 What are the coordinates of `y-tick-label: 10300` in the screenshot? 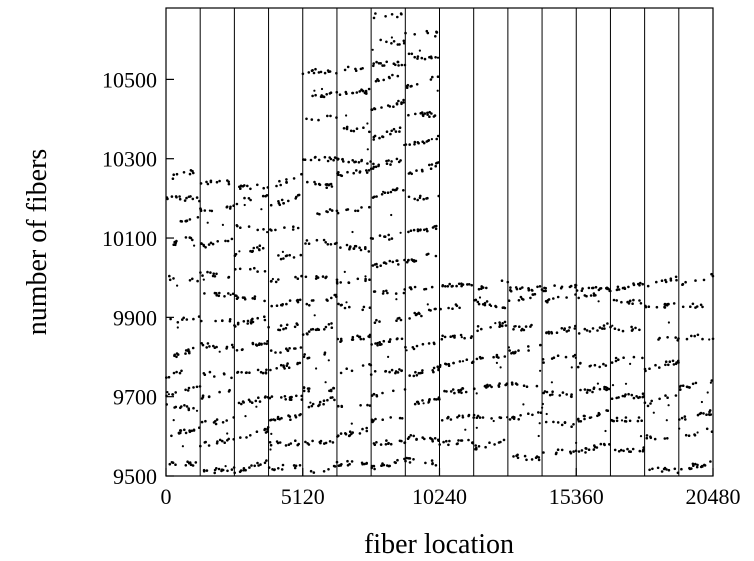 It's located at (129, 159).